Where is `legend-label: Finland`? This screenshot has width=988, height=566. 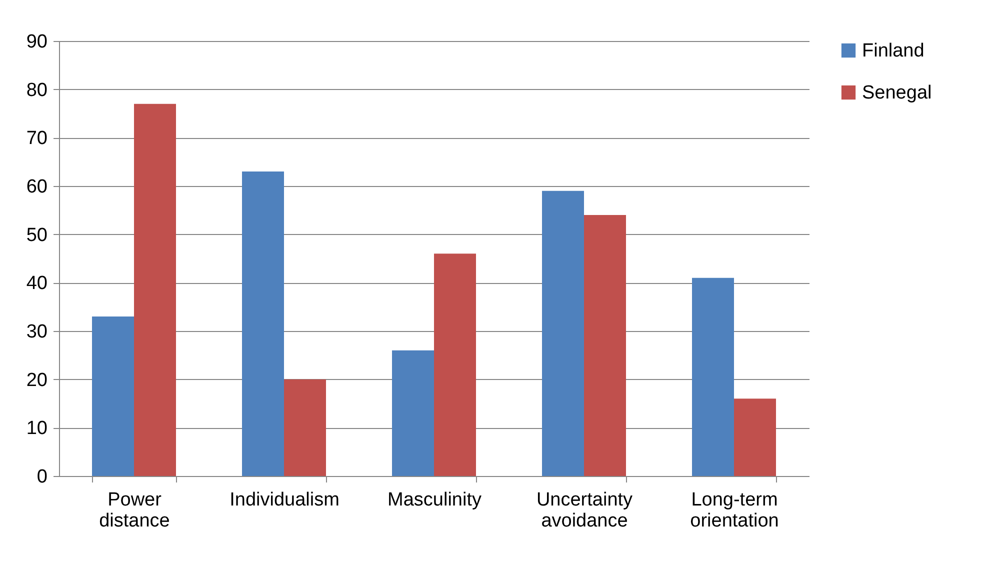 legend-label: Finland is located at coordinates (893, 51).